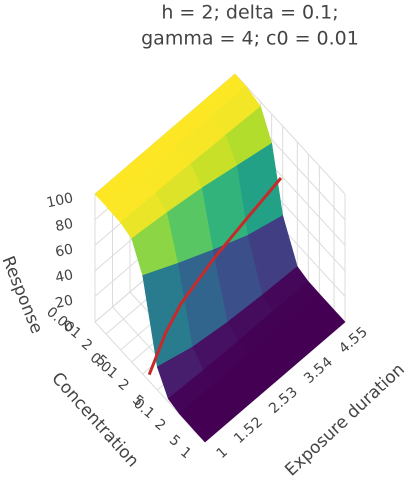 The width and height of the screenshot is (412, 485). I want to click on z-axis-title: Response, so click(23, 294).